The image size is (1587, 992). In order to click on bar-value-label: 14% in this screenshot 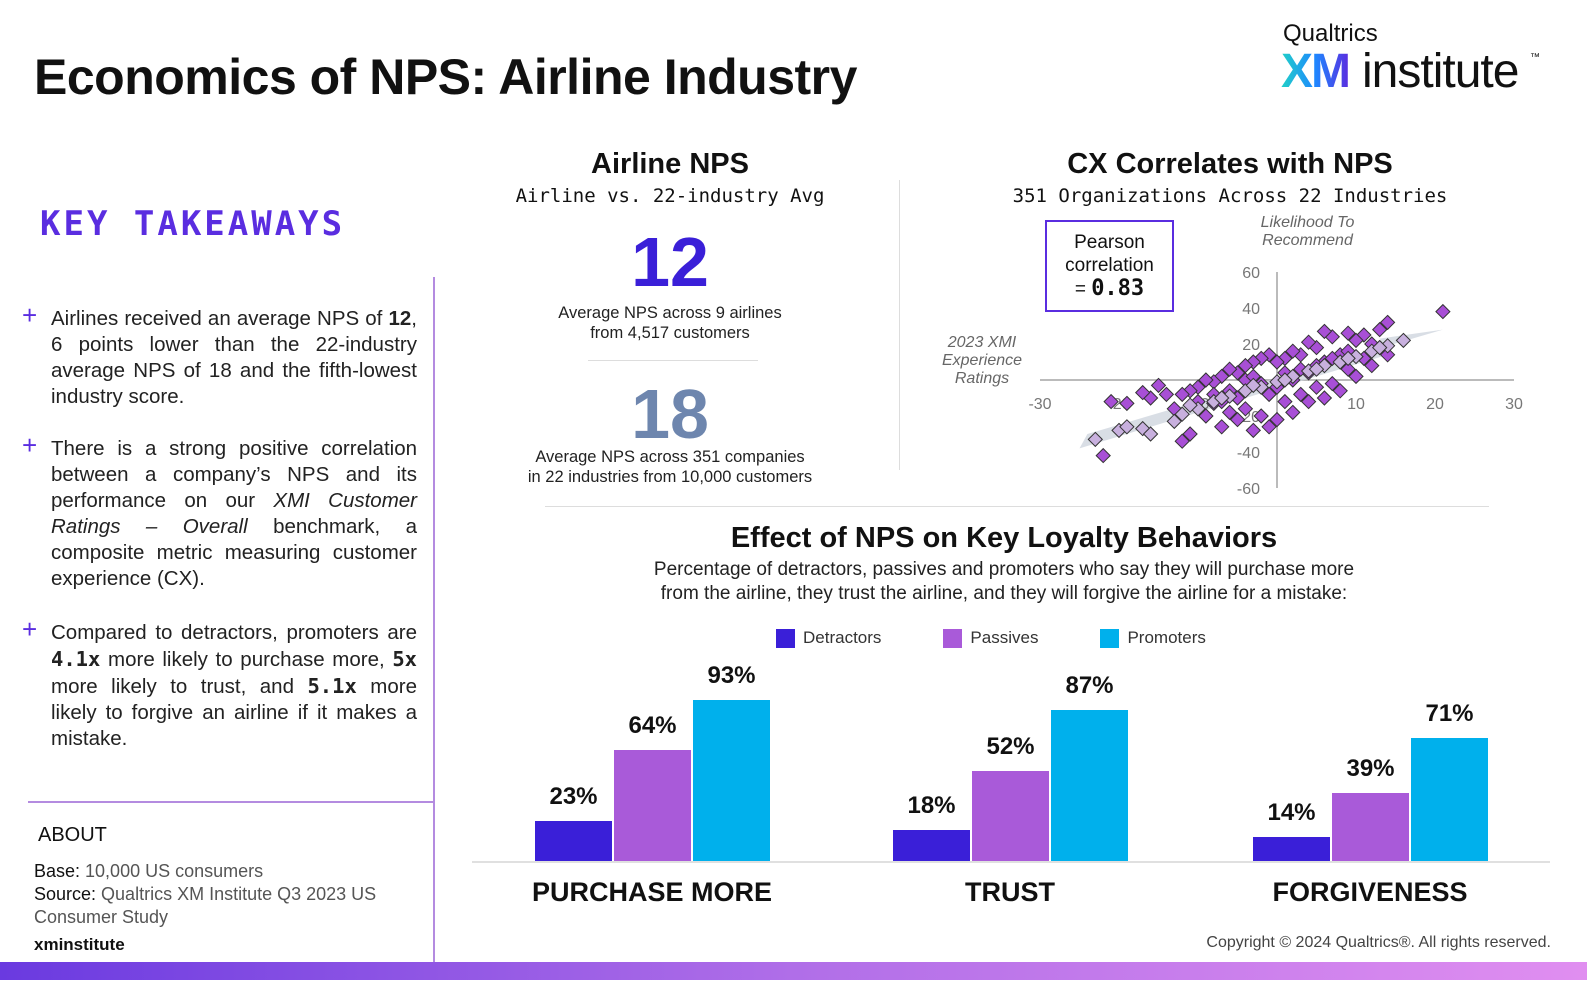, I will do `click(1291, 812)`.